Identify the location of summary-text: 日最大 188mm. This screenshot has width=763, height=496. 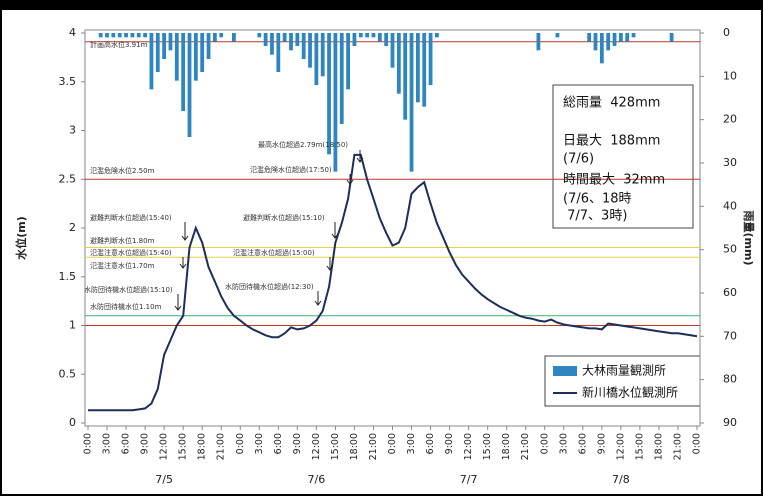
(611, 141).